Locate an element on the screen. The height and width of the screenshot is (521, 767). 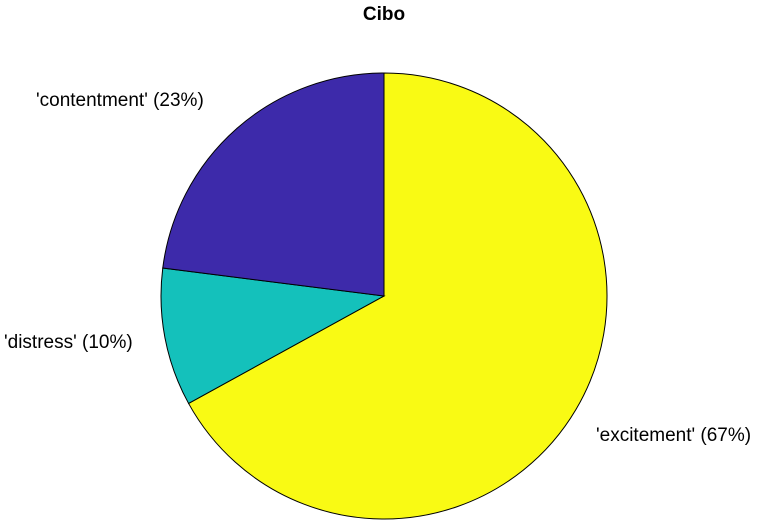
pie-slice-contentment is located at coordinates (273, 184).